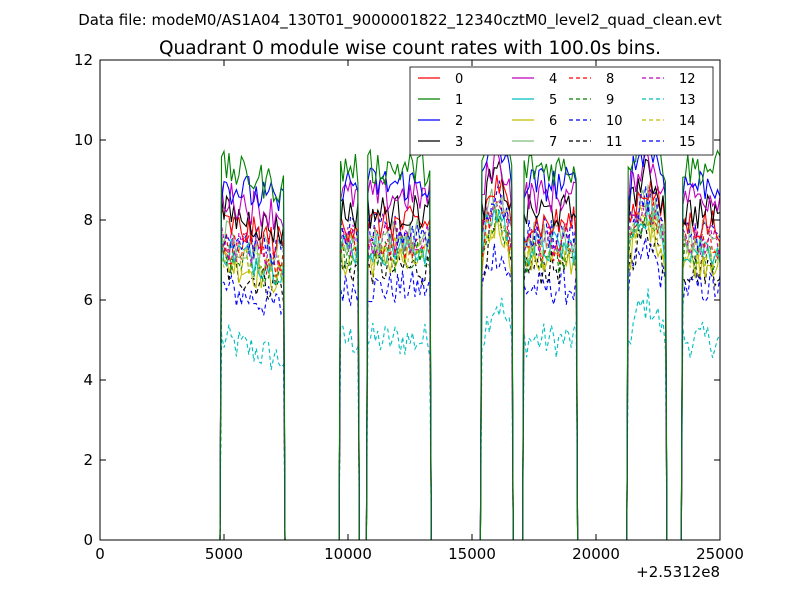 This screenshot has height=600, width=800. I want to click on y-tick-label: 6, so click(88, 300).